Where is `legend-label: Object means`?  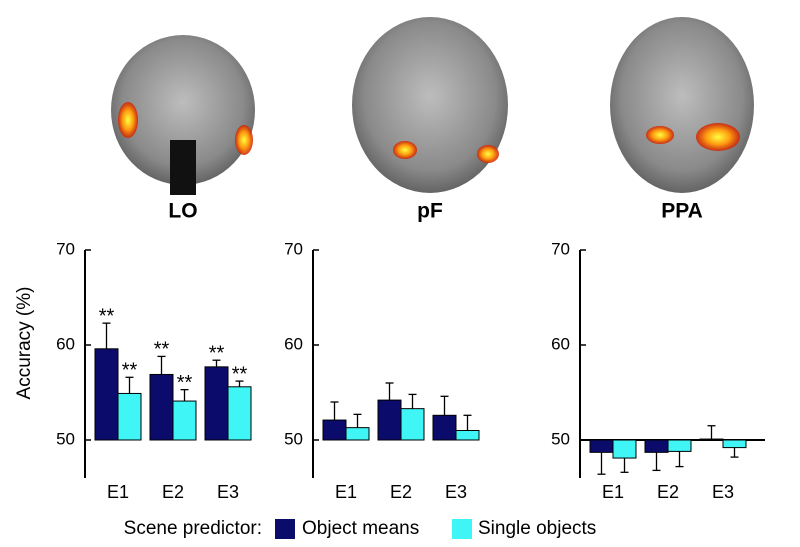 legend-label: Object means is located at coordinates (360, 528).